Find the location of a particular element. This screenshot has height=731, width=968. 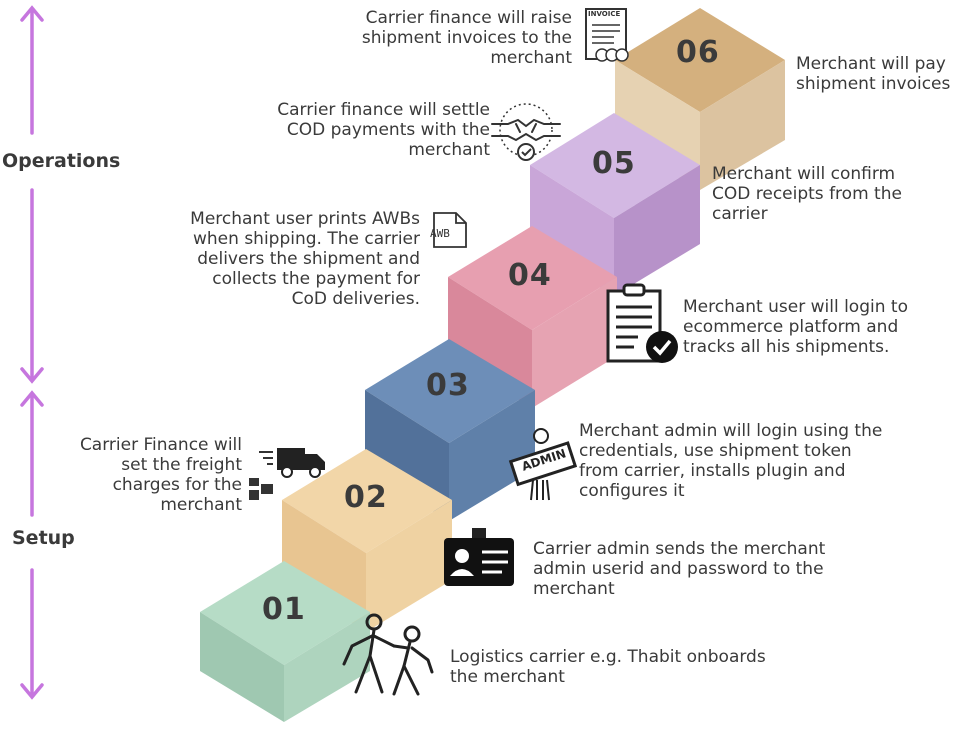

awb-document-icon: AWB is located at coordinates (448, 230).